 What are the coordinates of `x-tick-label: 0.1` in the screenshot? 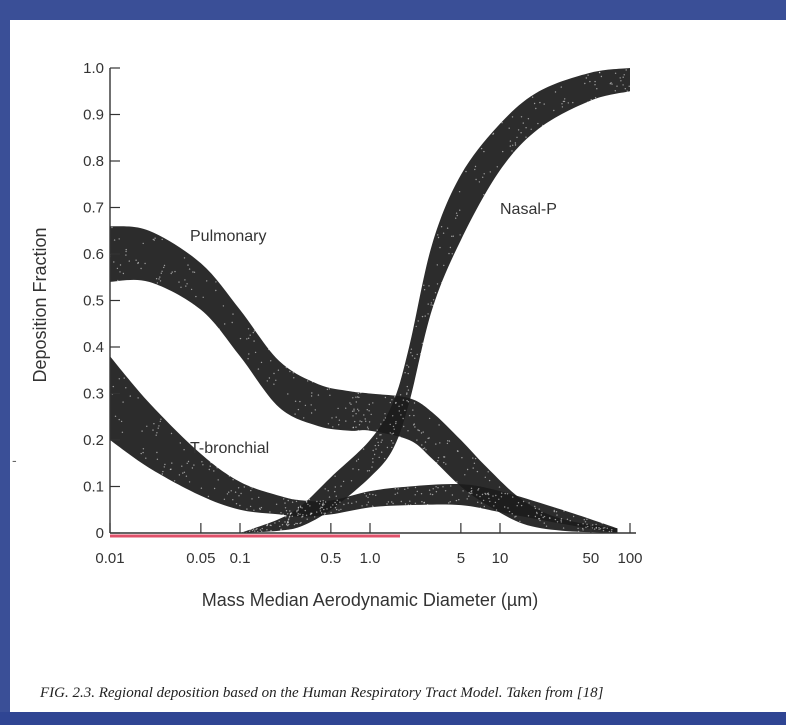 It's located at (240, 558).